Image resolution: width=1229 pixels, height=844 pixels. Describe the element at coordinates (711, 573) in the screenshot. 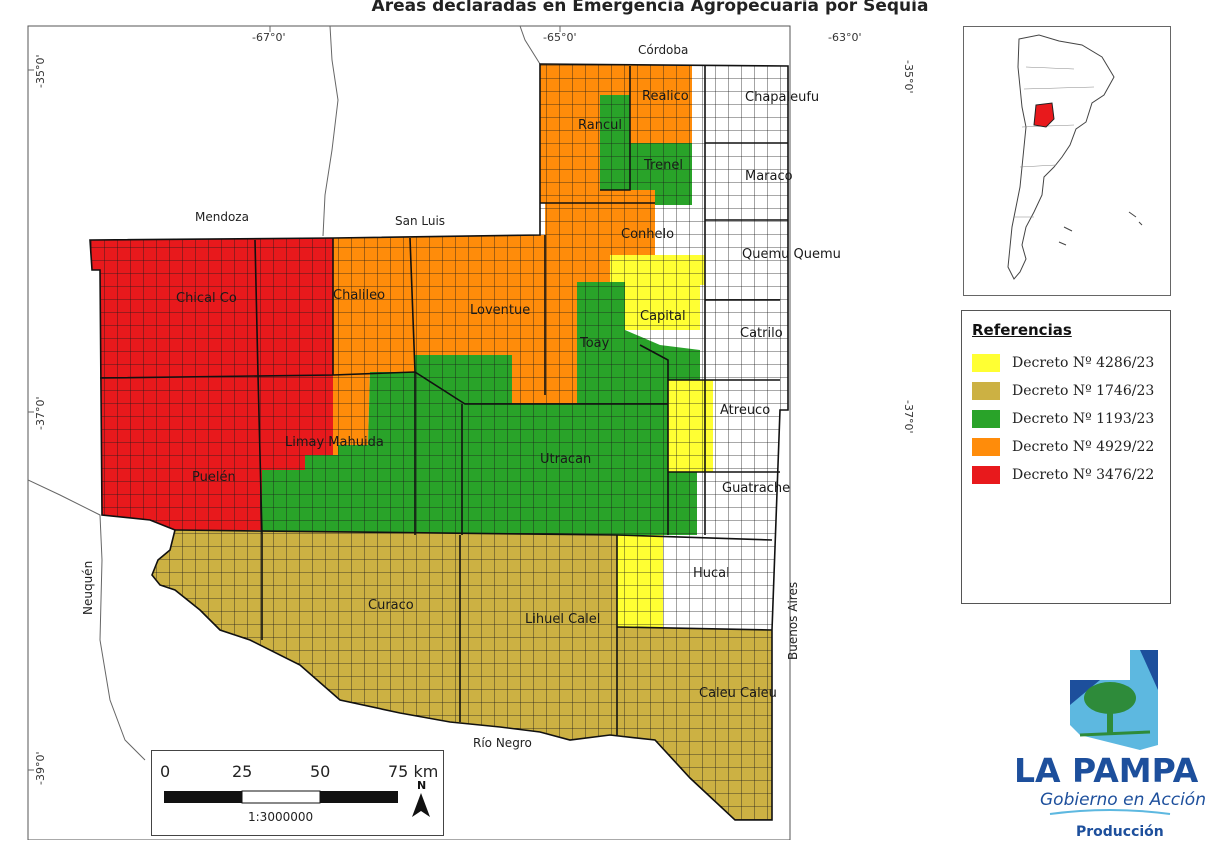

I see `dept-hucal: Hucal` at that location.